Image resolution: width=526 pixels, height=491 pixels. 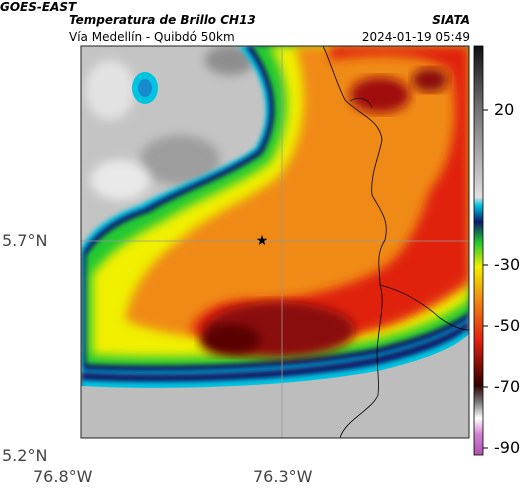 What do you see at coordinates (504, 109) in the screenshot?
I see `colorbar-label: 20` at bounding box center [504, 109].